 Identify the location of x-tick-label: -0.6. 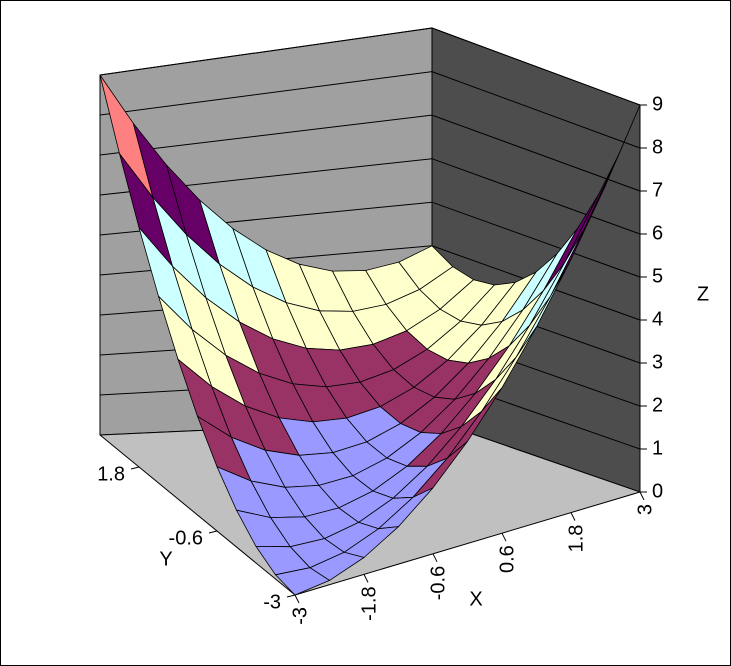
(438, 583).